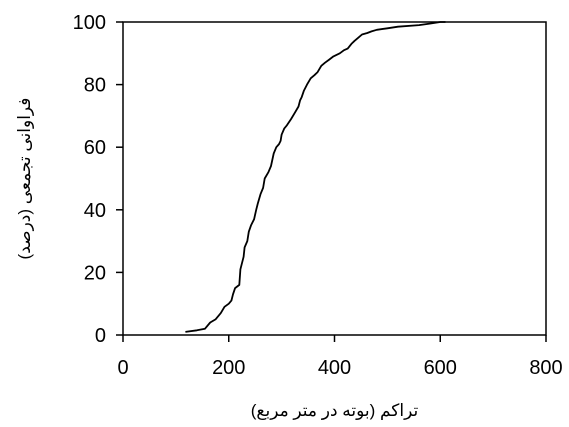 Image resolution: width=569 pixels, height=427 pixels. I want to click on y-tick-label: 60, so click(95, 148).